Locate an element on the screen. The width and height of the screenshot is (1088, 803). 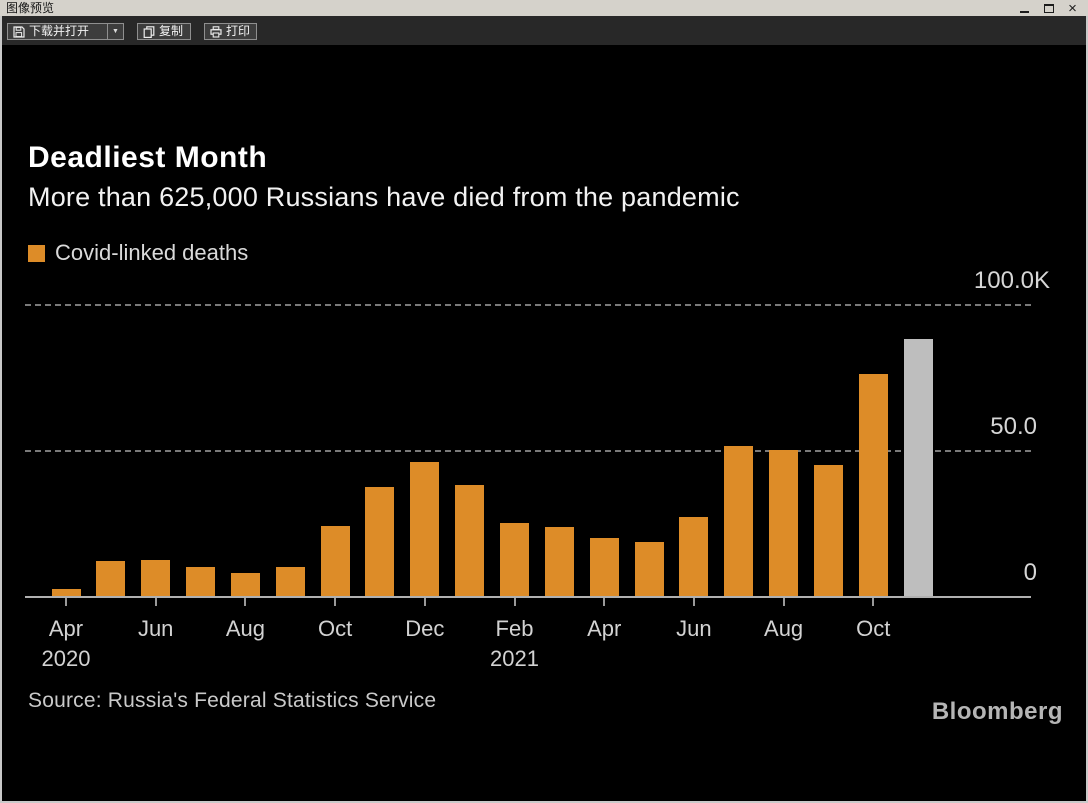
minimize-icon is located at coordinates (1024, 11).